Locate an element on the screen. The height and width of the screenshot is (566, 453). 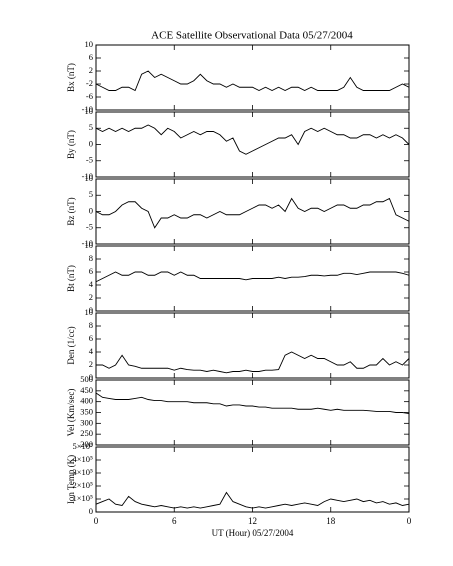
y-axis-label: Vel (Km/sec) is located at coordinates (71, 413).